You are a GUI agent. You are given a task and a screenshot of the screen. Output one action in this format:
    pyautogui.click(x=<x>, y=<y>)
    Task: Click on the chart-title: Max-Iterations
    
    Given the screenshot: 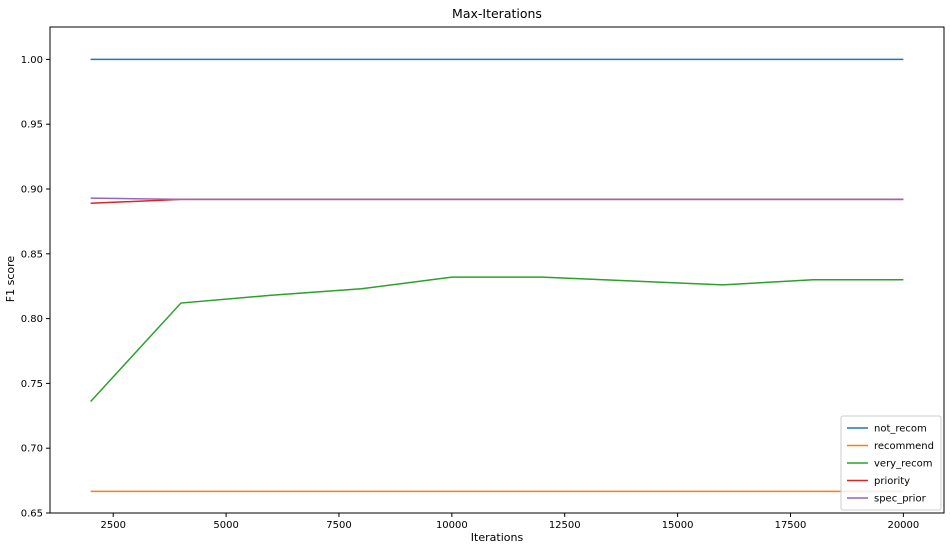 What is the action you would take?
    pyautogui.click(x=497, y=13)
    